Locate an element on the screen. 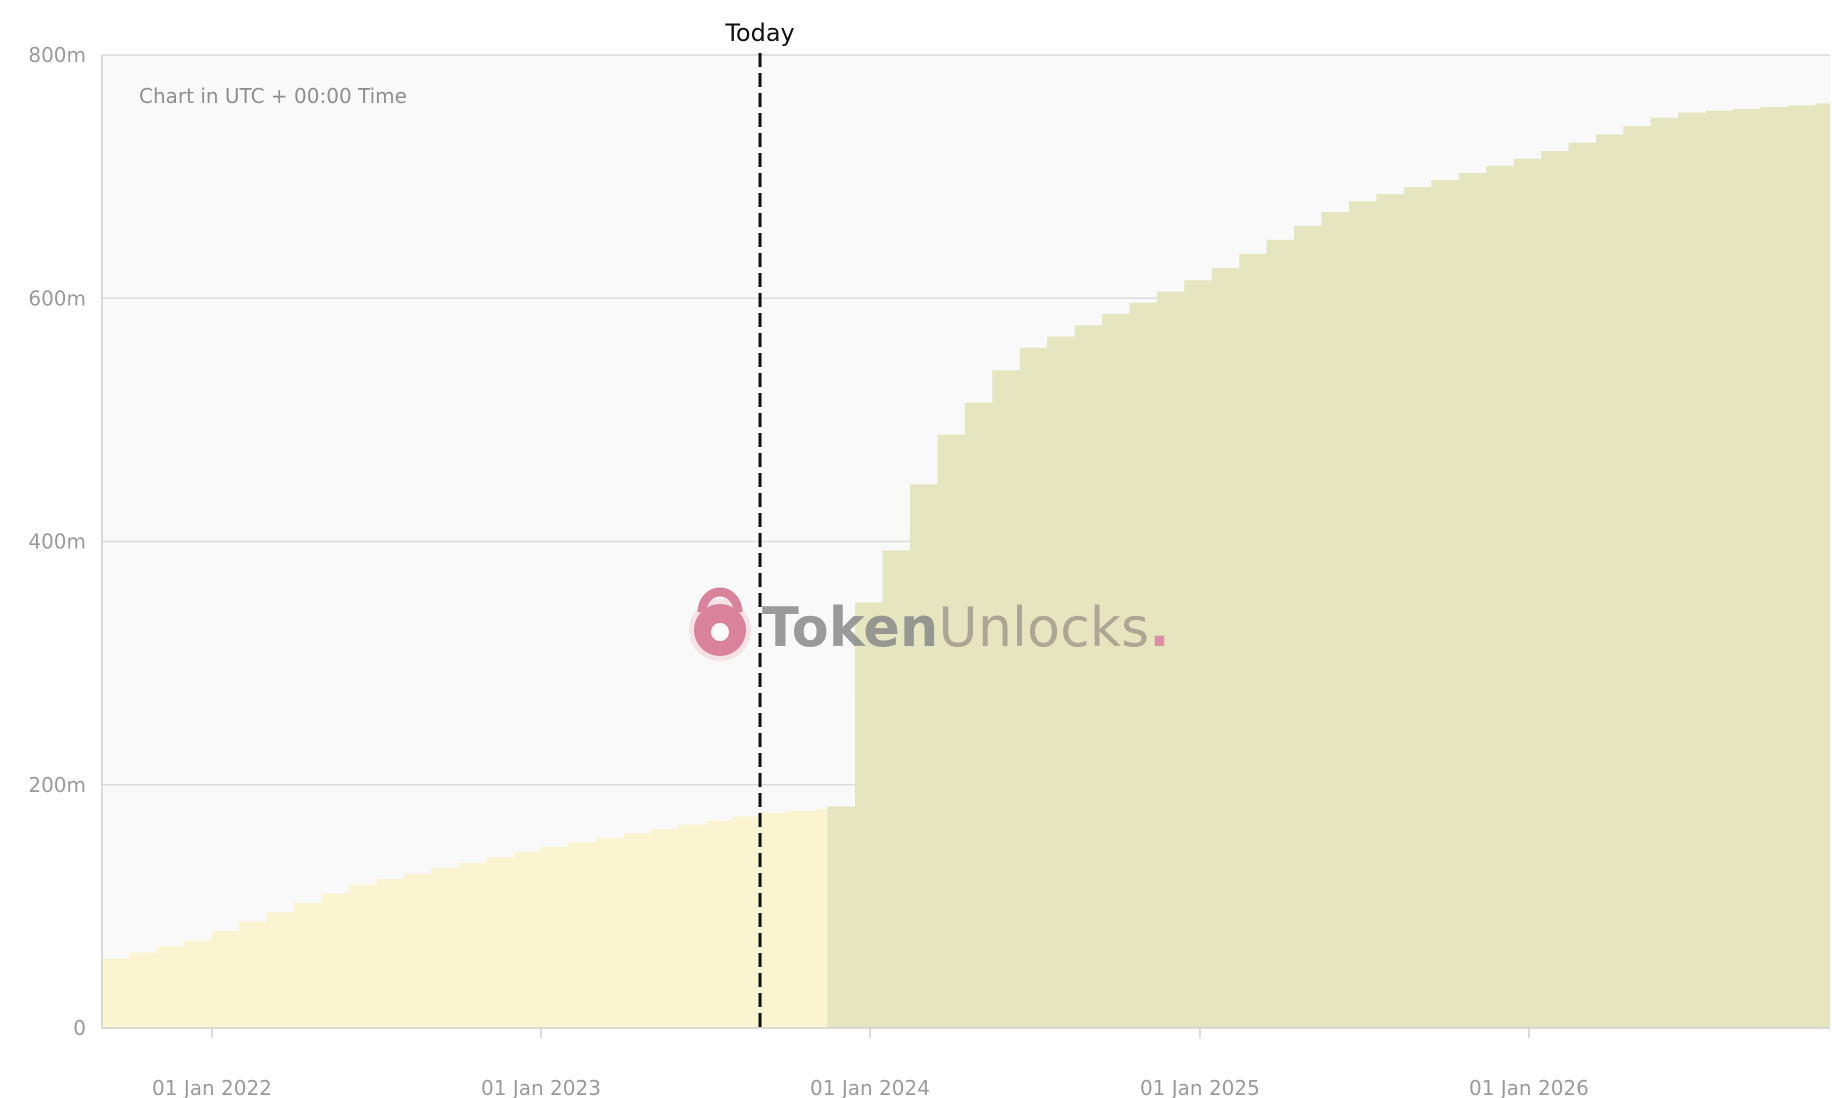  y-tick-label: 400m is located at coordinates (57, 542).